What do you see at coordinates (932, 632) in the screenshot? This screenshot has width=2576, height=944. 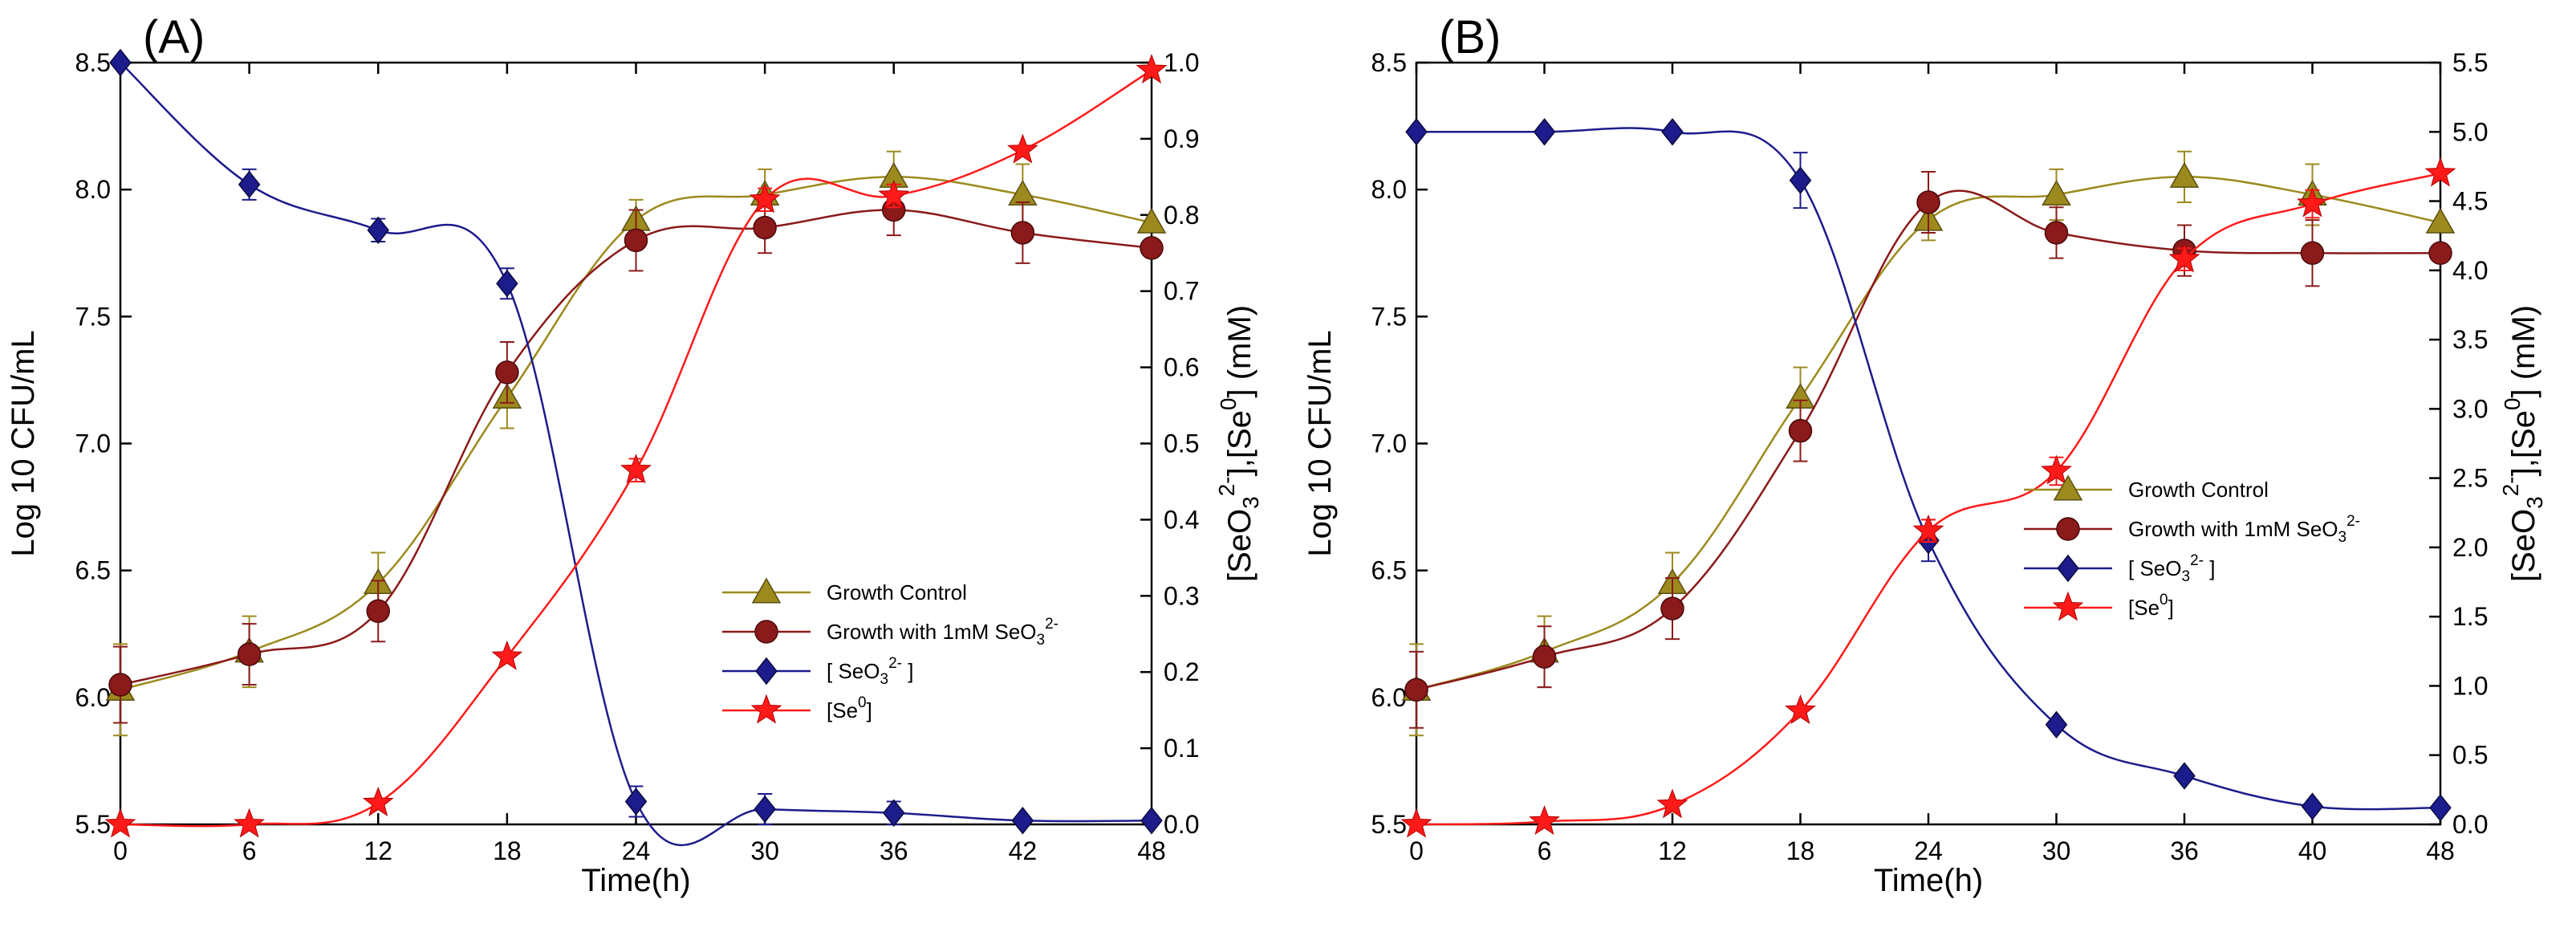 I see `legend-text: Growth with 1mM SeO` at bounding box center [932, 632].